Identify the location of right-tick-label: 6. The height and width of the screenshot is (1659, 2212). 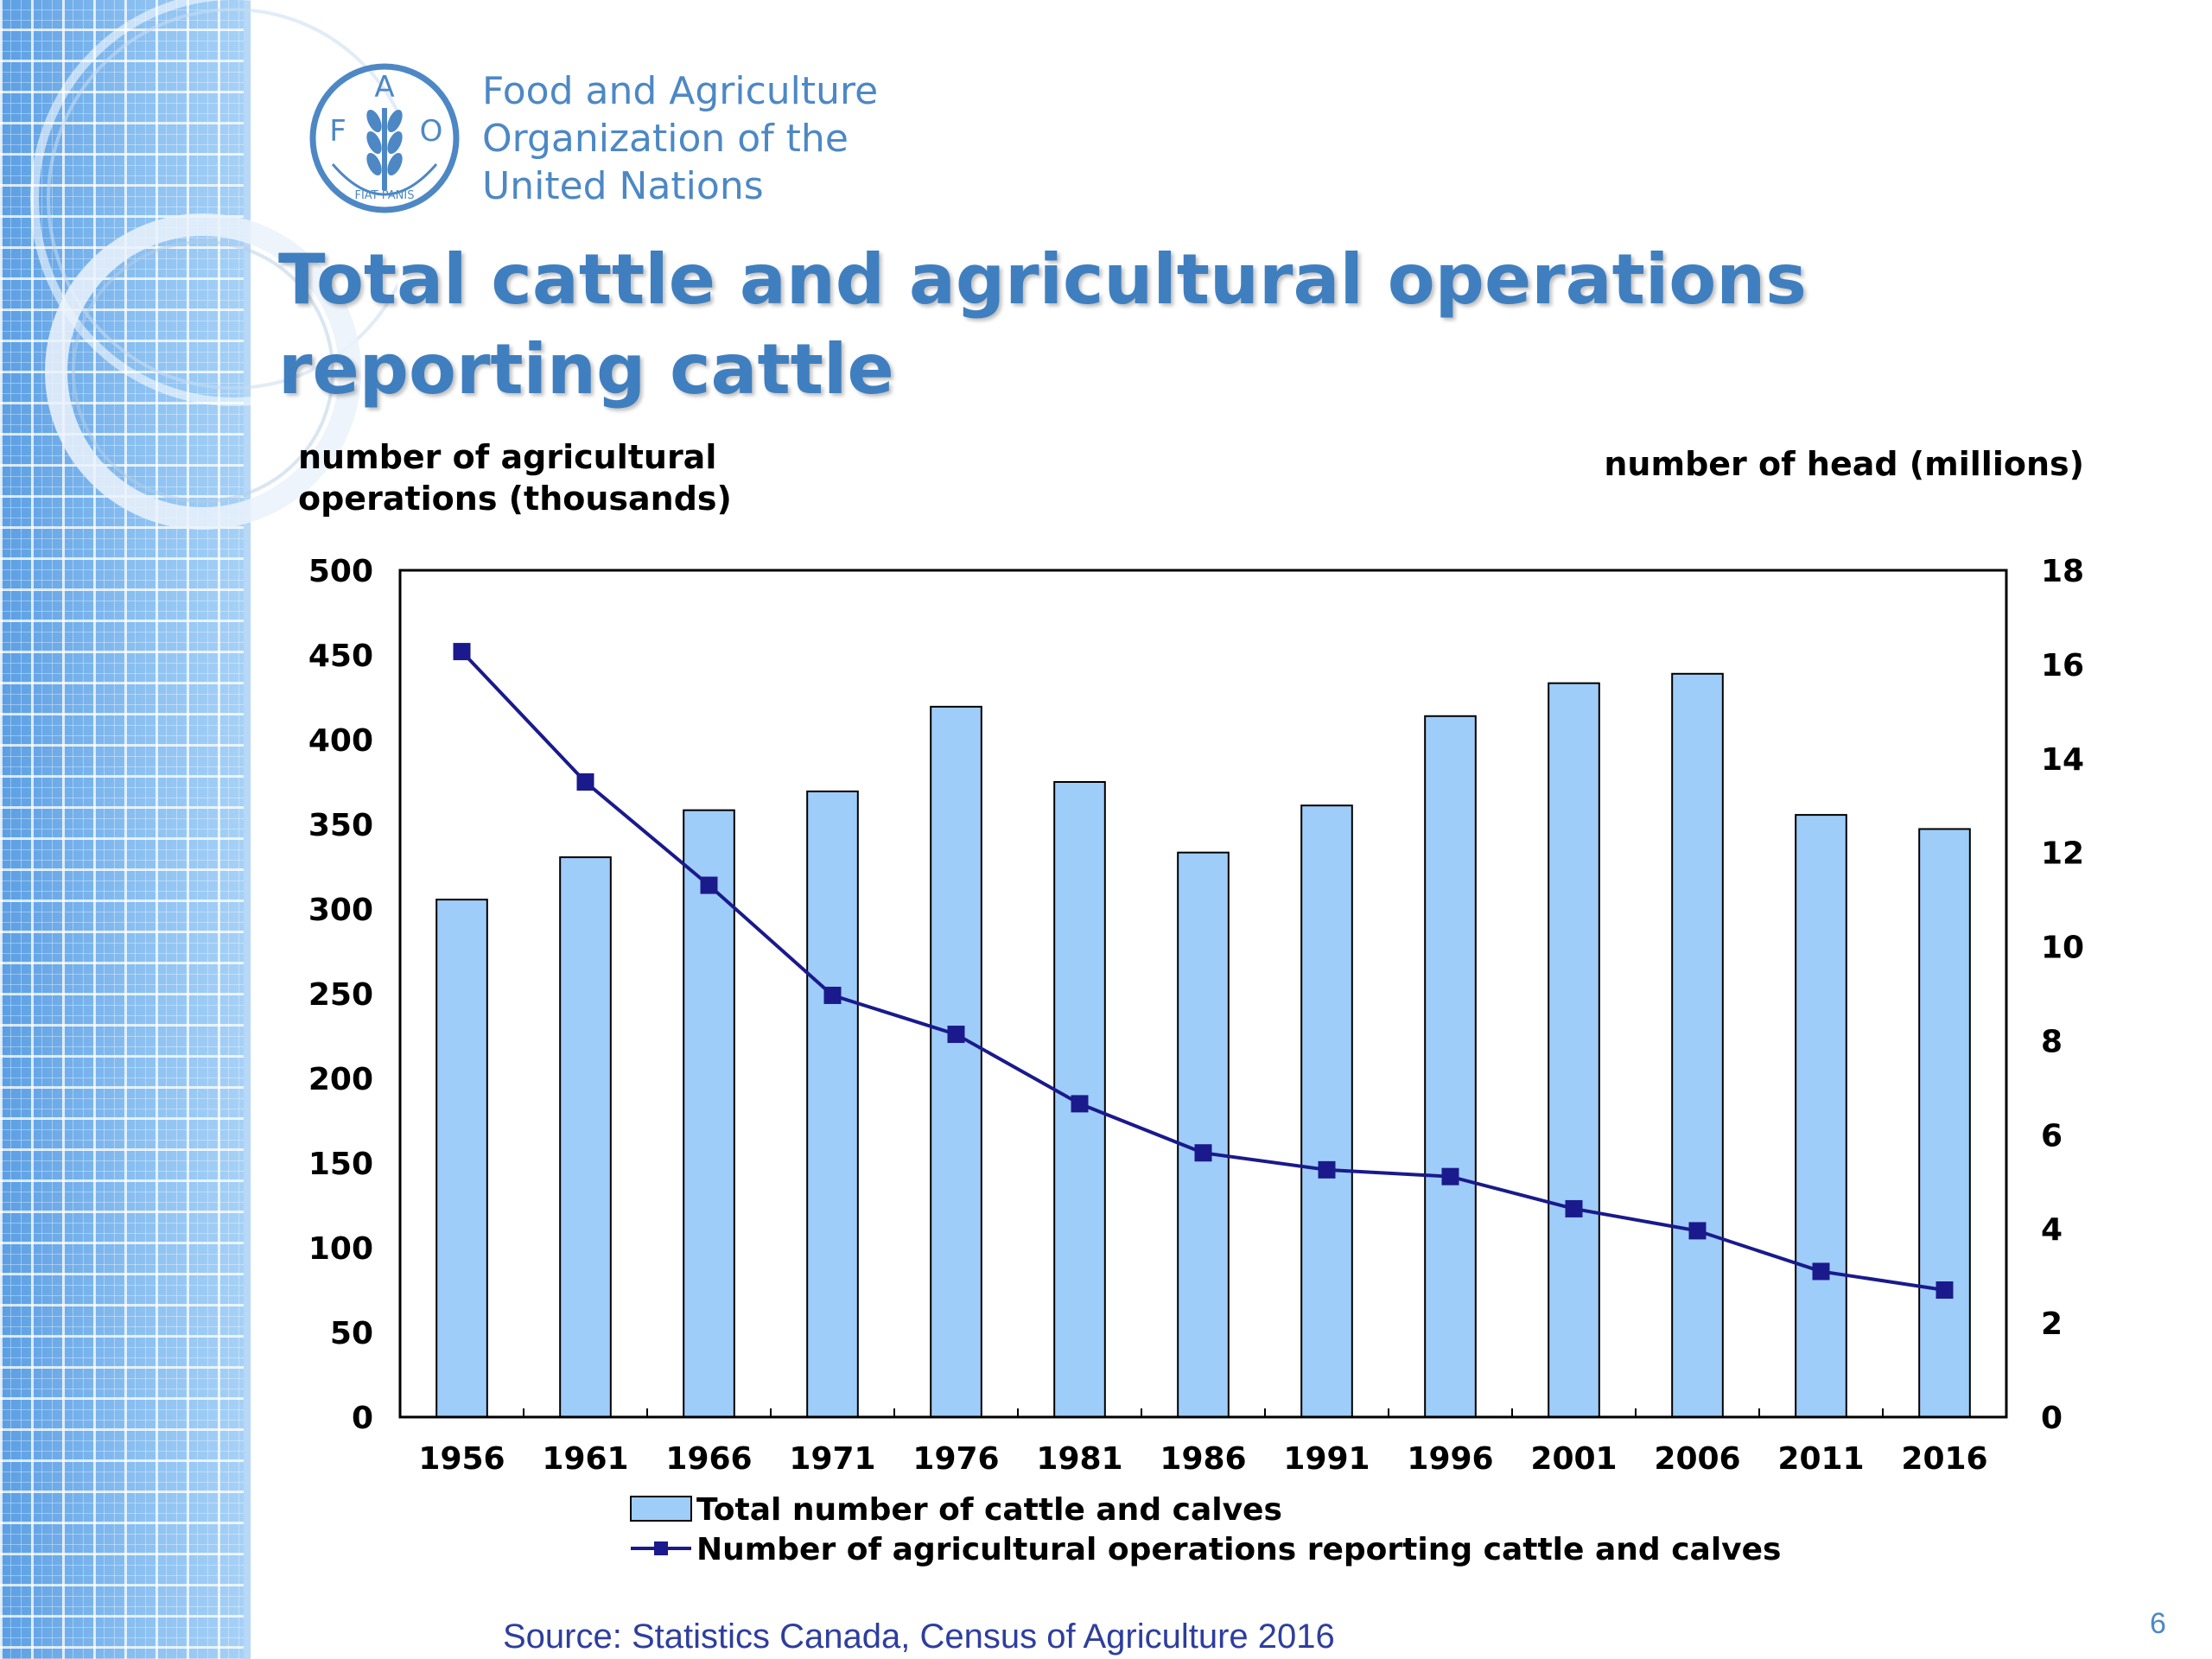
(2052, 1136).